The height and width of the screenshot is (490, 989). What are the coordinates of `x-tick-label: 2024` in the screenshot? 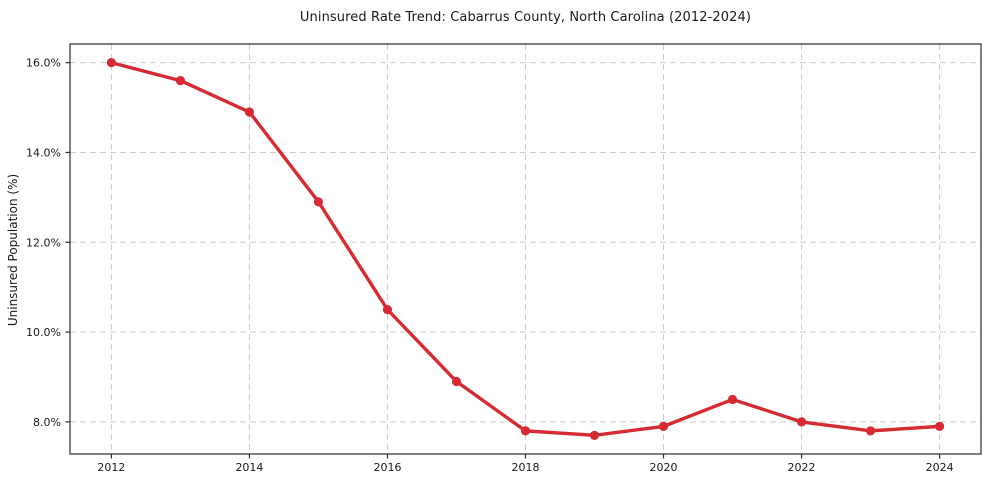 It's located at (940, 467).